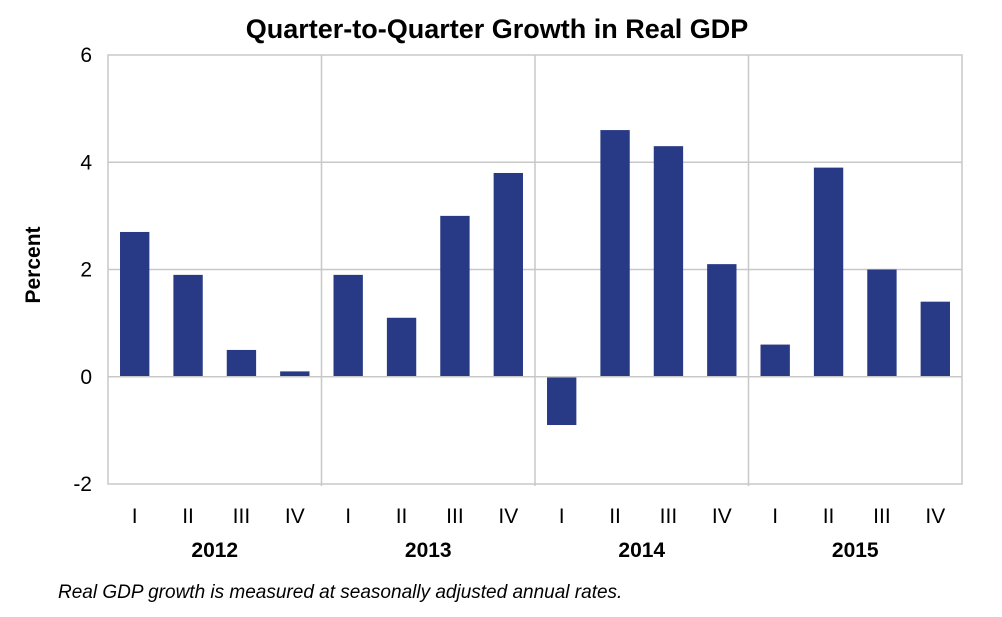 Image resolution: width=1002 pixels, height=617 pixels. What do you see at coordinates (641, 550) in the screenshot?
I see `x-group-label: 2014` at bounding box center [641, 550].